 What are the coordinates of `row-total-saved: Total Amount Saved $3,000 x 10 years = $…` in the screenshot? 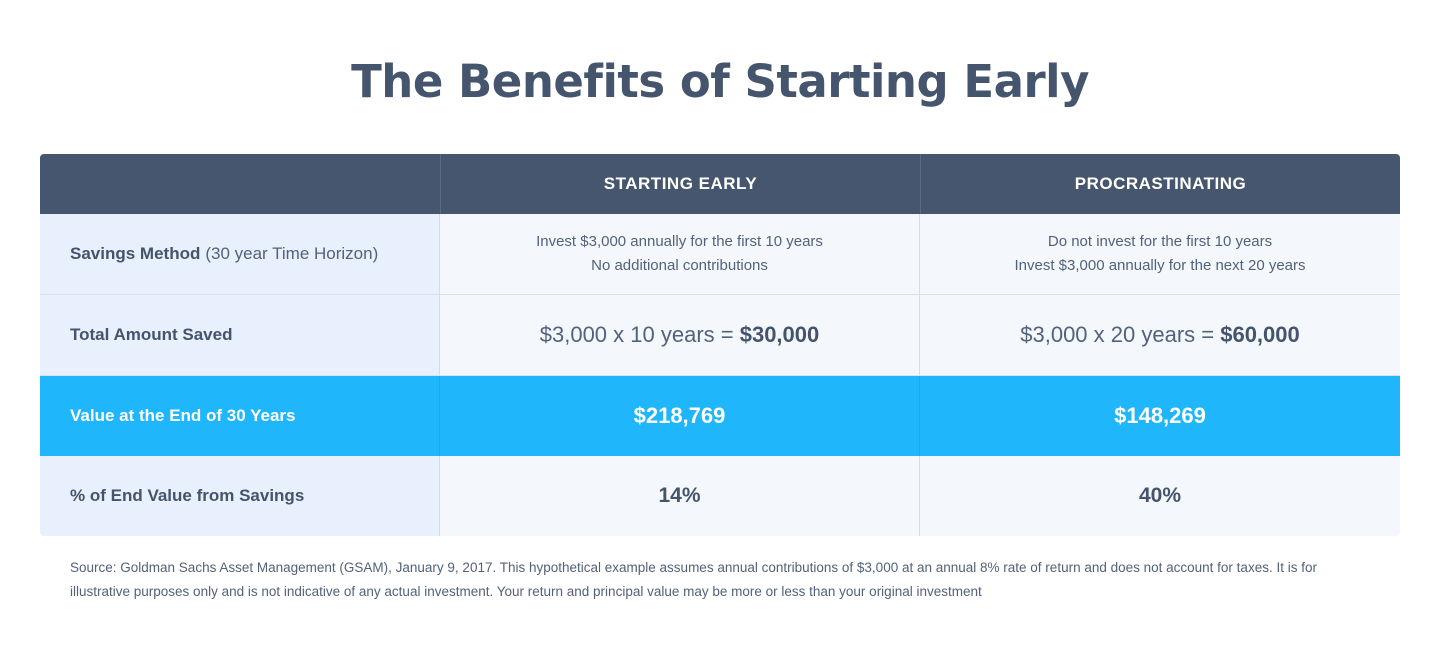 It's located at (720, 335).